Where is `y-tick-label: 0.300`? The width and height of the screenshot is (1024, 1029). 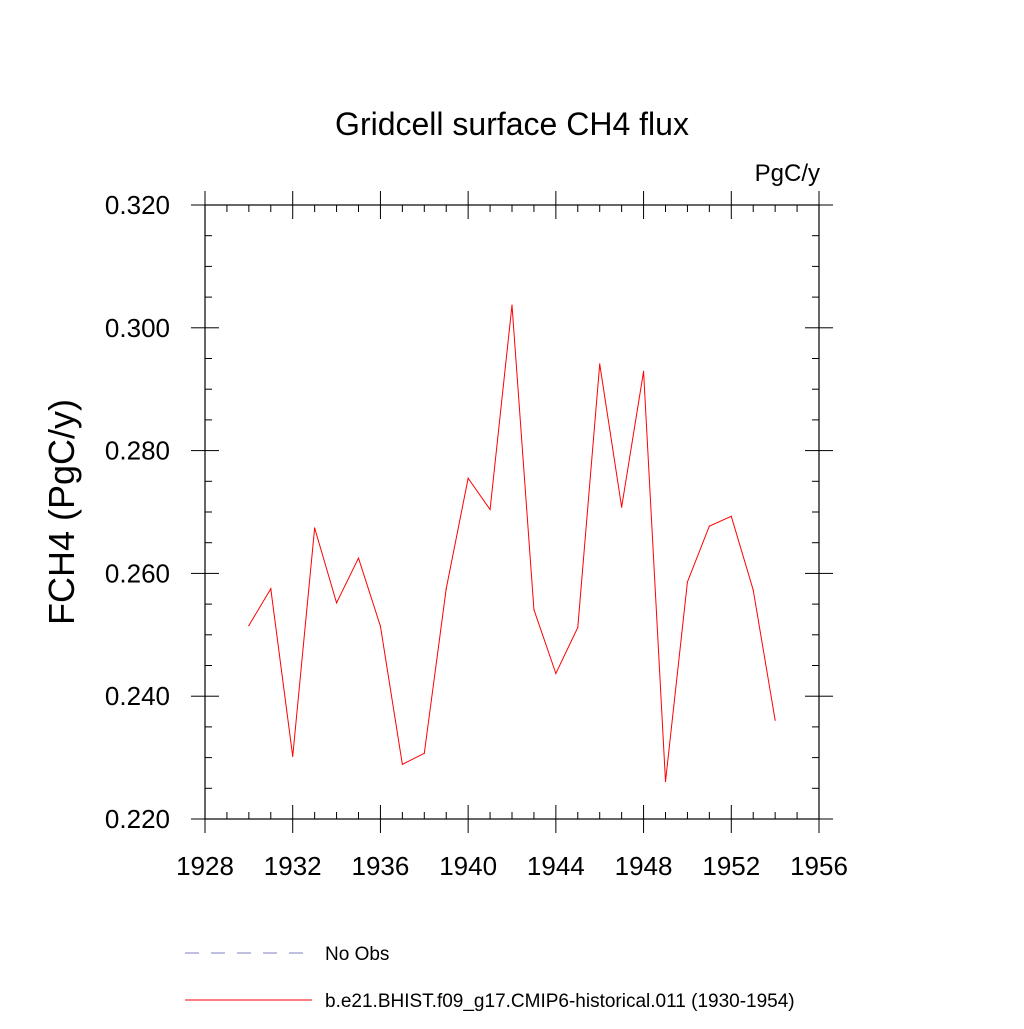
y-tick-label: 0.300 is located at coordinates (137, 328).